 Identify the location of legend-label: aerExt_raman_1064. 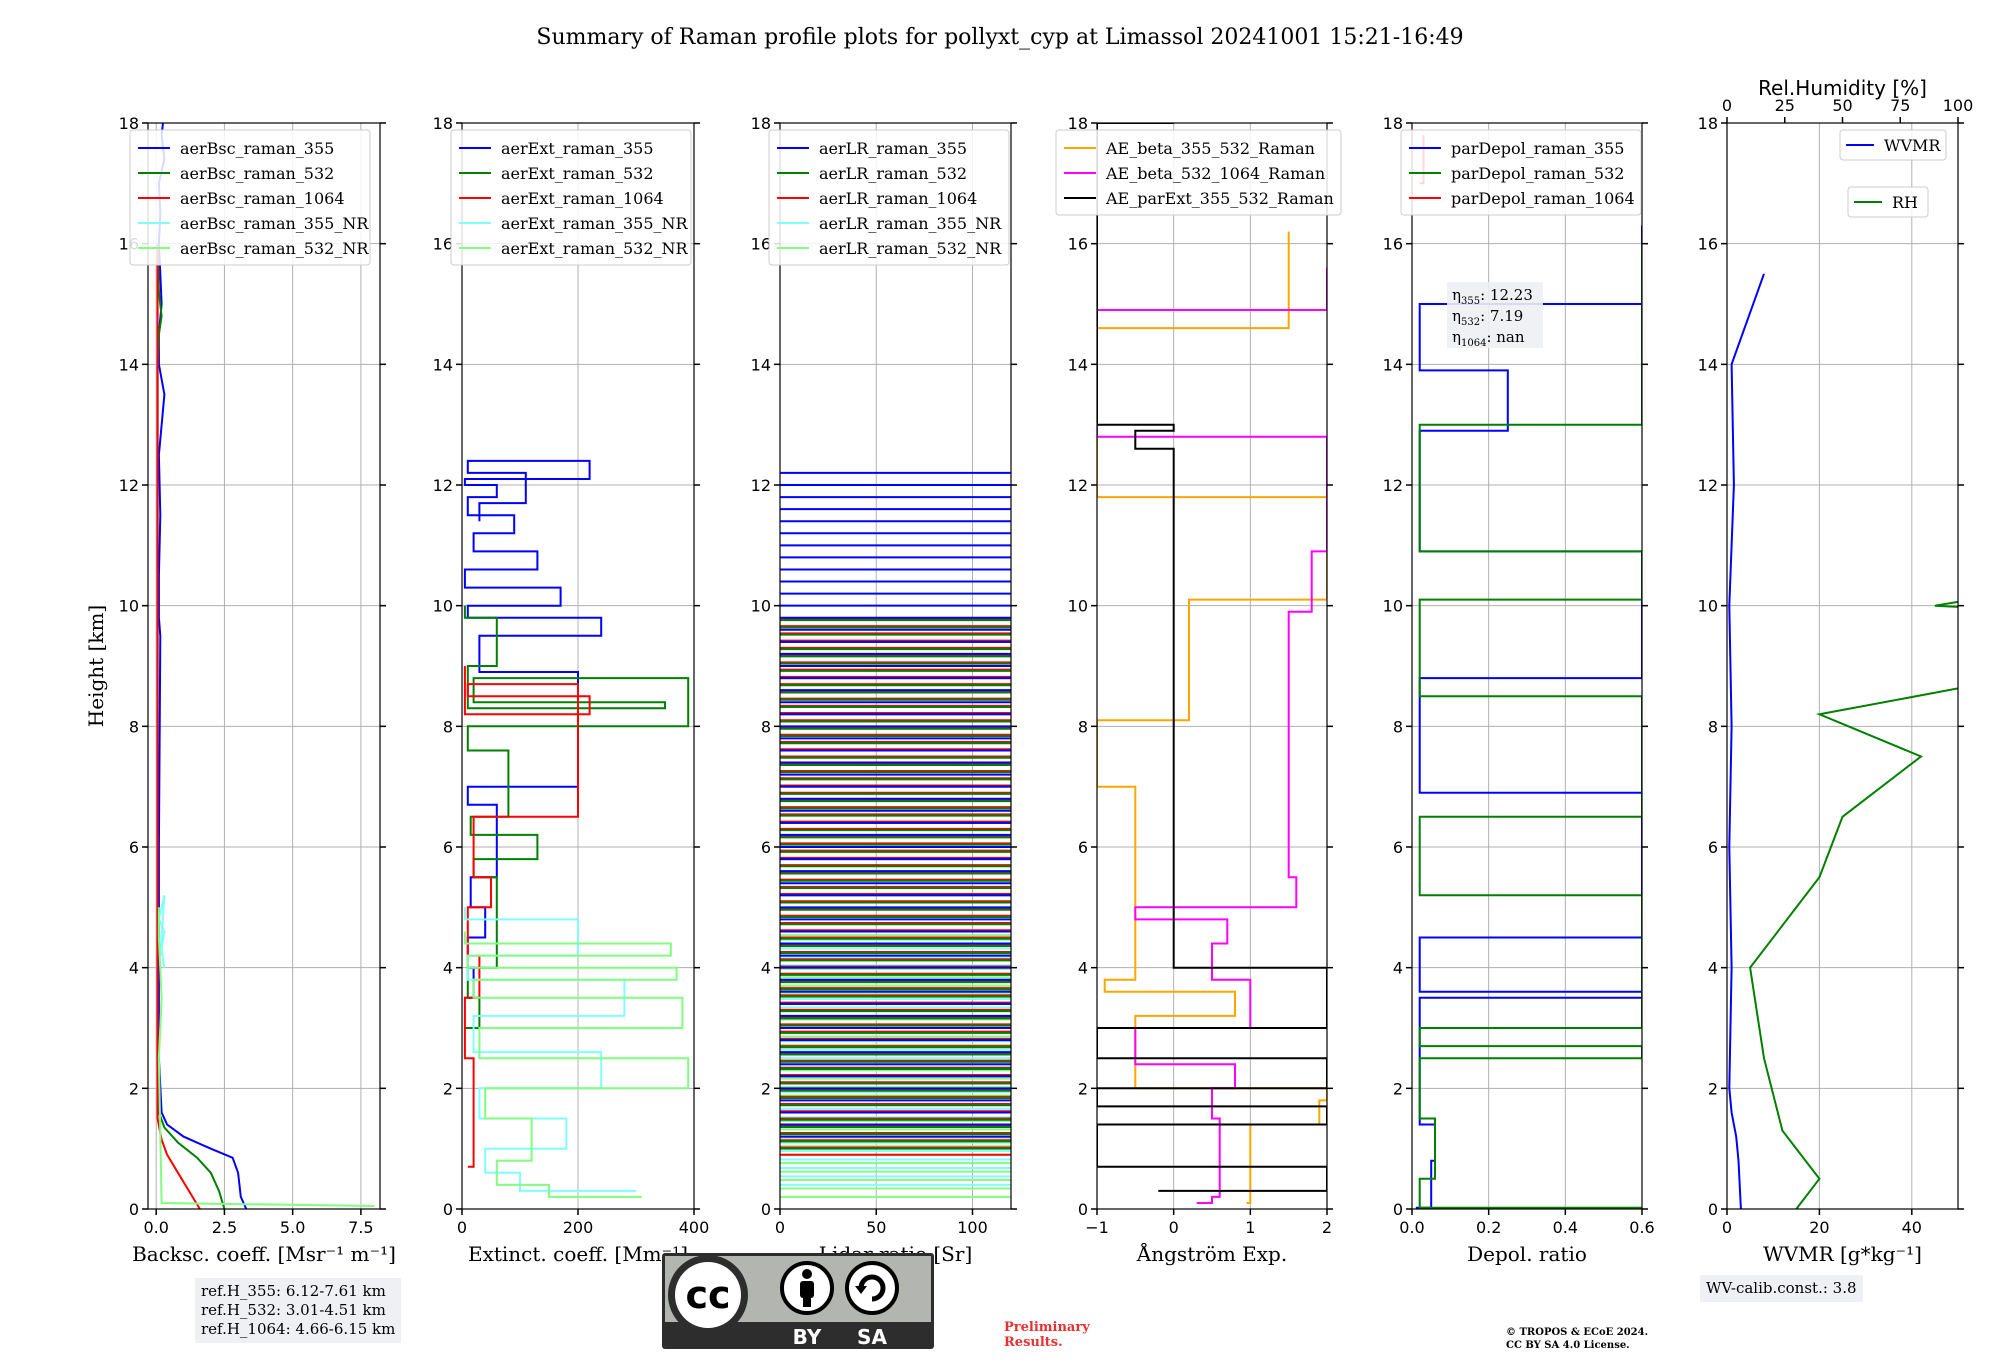
(582, 198).